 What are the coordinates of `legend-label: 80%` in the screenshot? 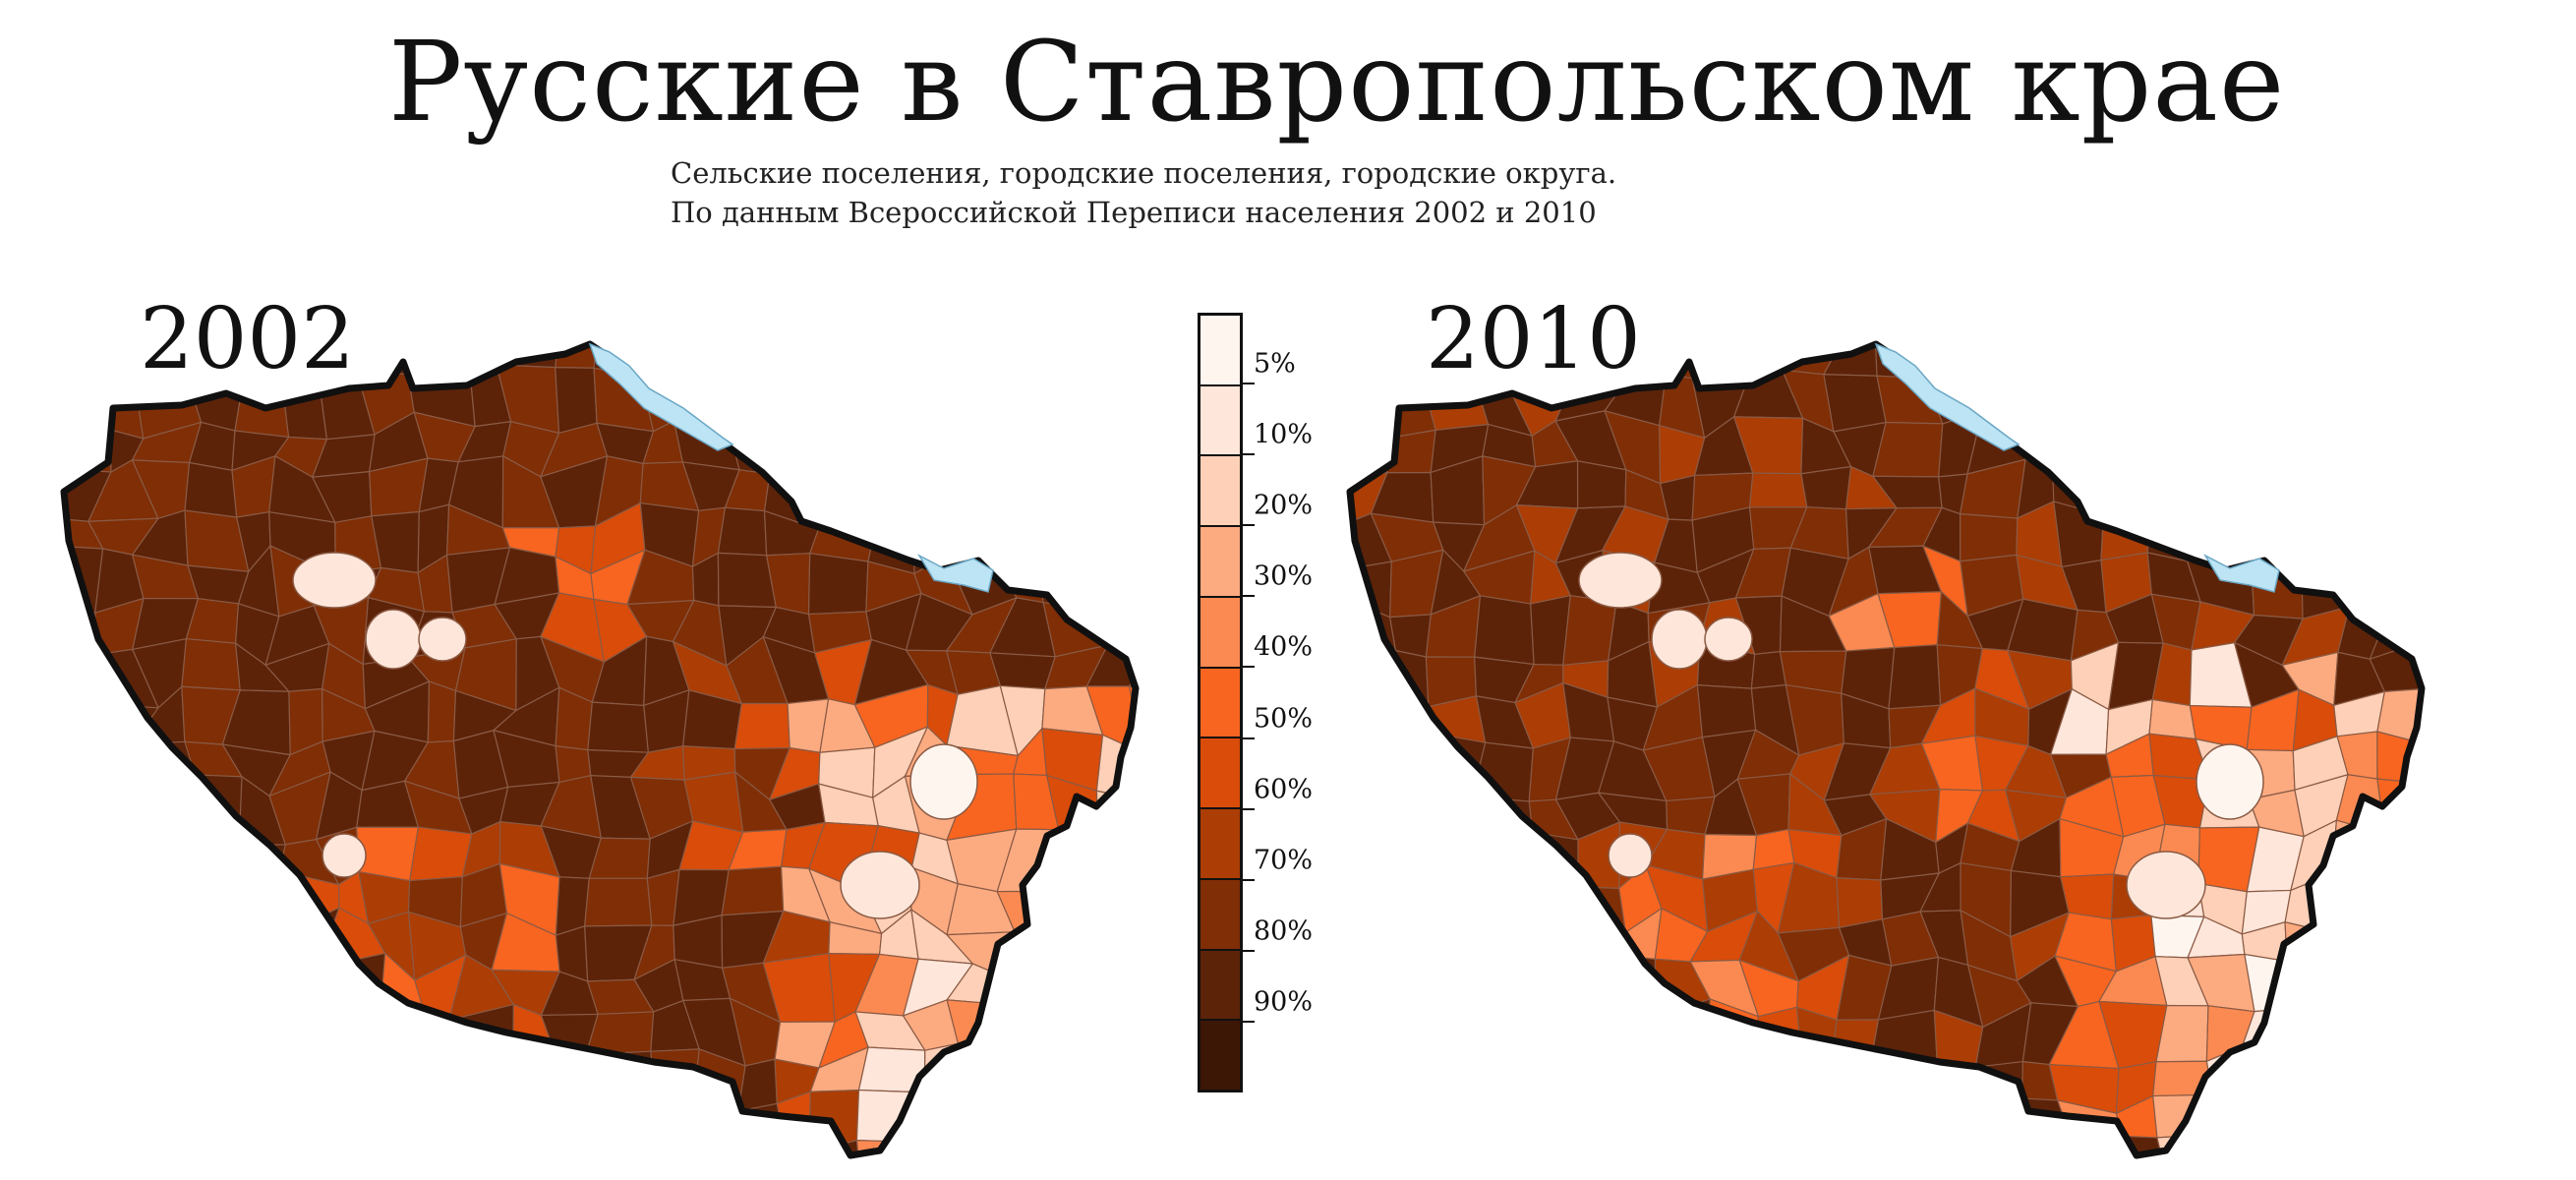 It's located at (1284, 931).